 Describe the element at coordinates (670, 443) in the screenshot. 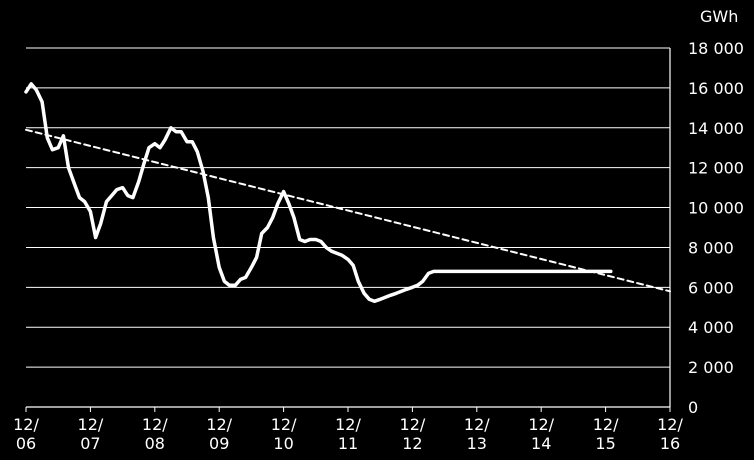

I see `x-tick-label-line2: 16` at that location.